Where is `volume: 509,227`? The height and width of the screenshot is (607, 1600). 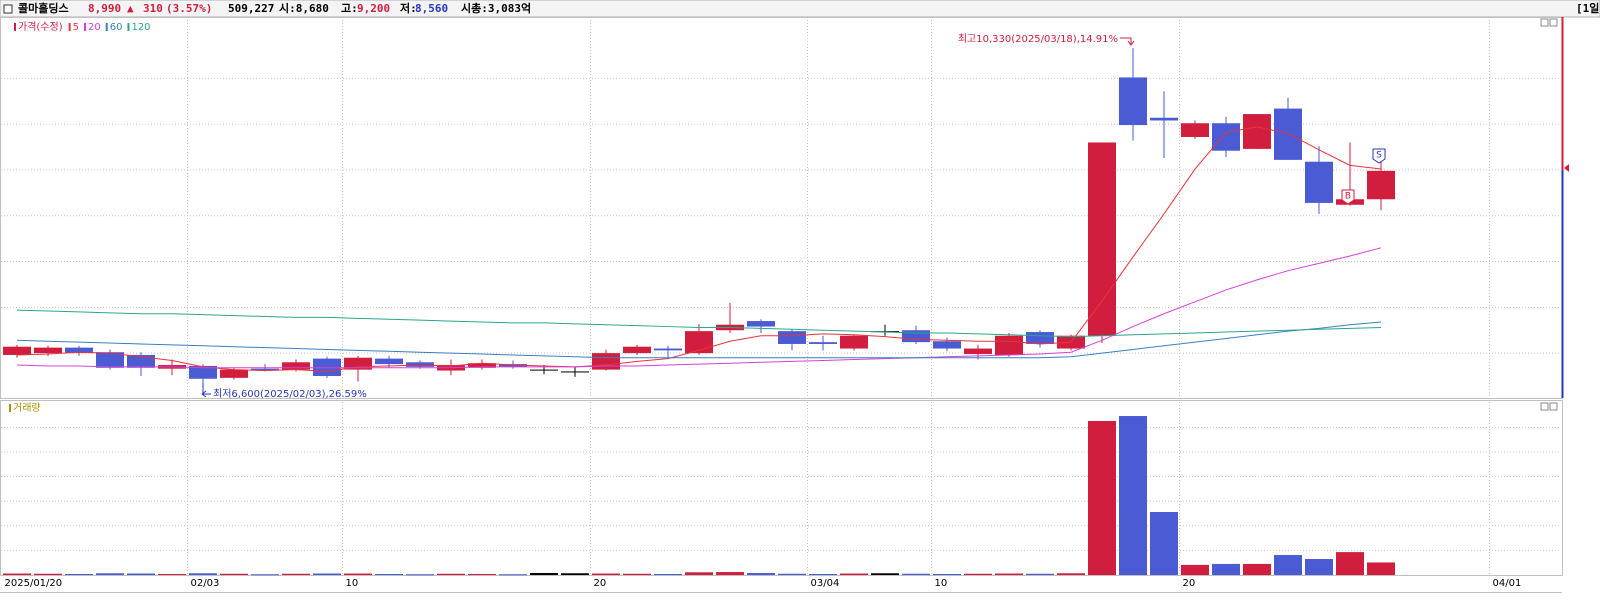 volume: 509,227 is located at coordinates (251, 8).